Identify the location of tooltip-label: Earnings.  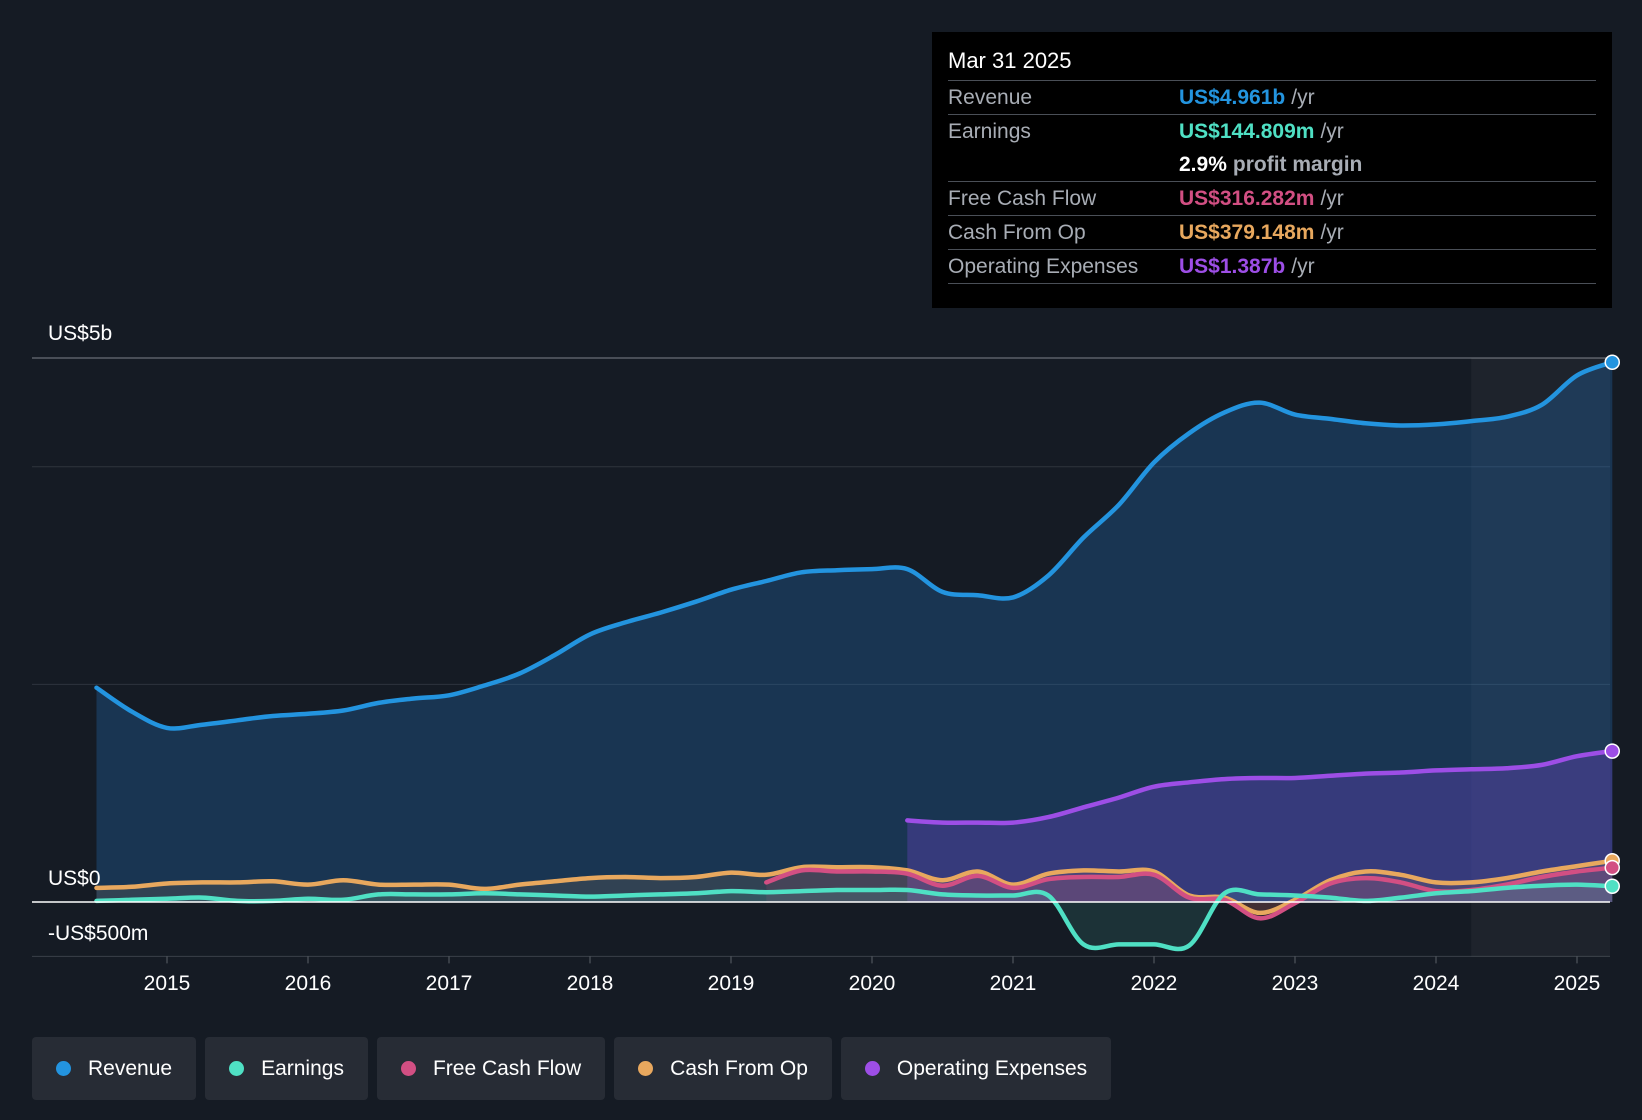
(989, 131).